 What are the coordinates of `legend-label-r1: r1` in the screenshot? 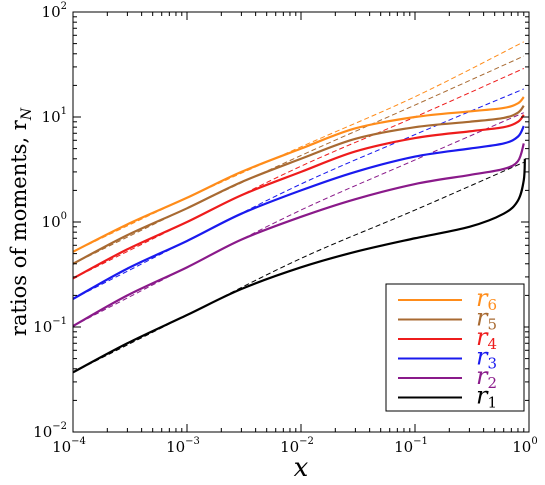 It's located at (486, 397).